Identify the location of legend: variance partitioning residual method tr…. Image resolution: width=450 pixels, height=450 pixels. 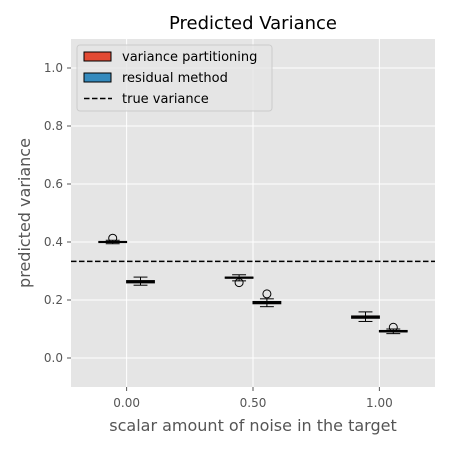
(174, 78).